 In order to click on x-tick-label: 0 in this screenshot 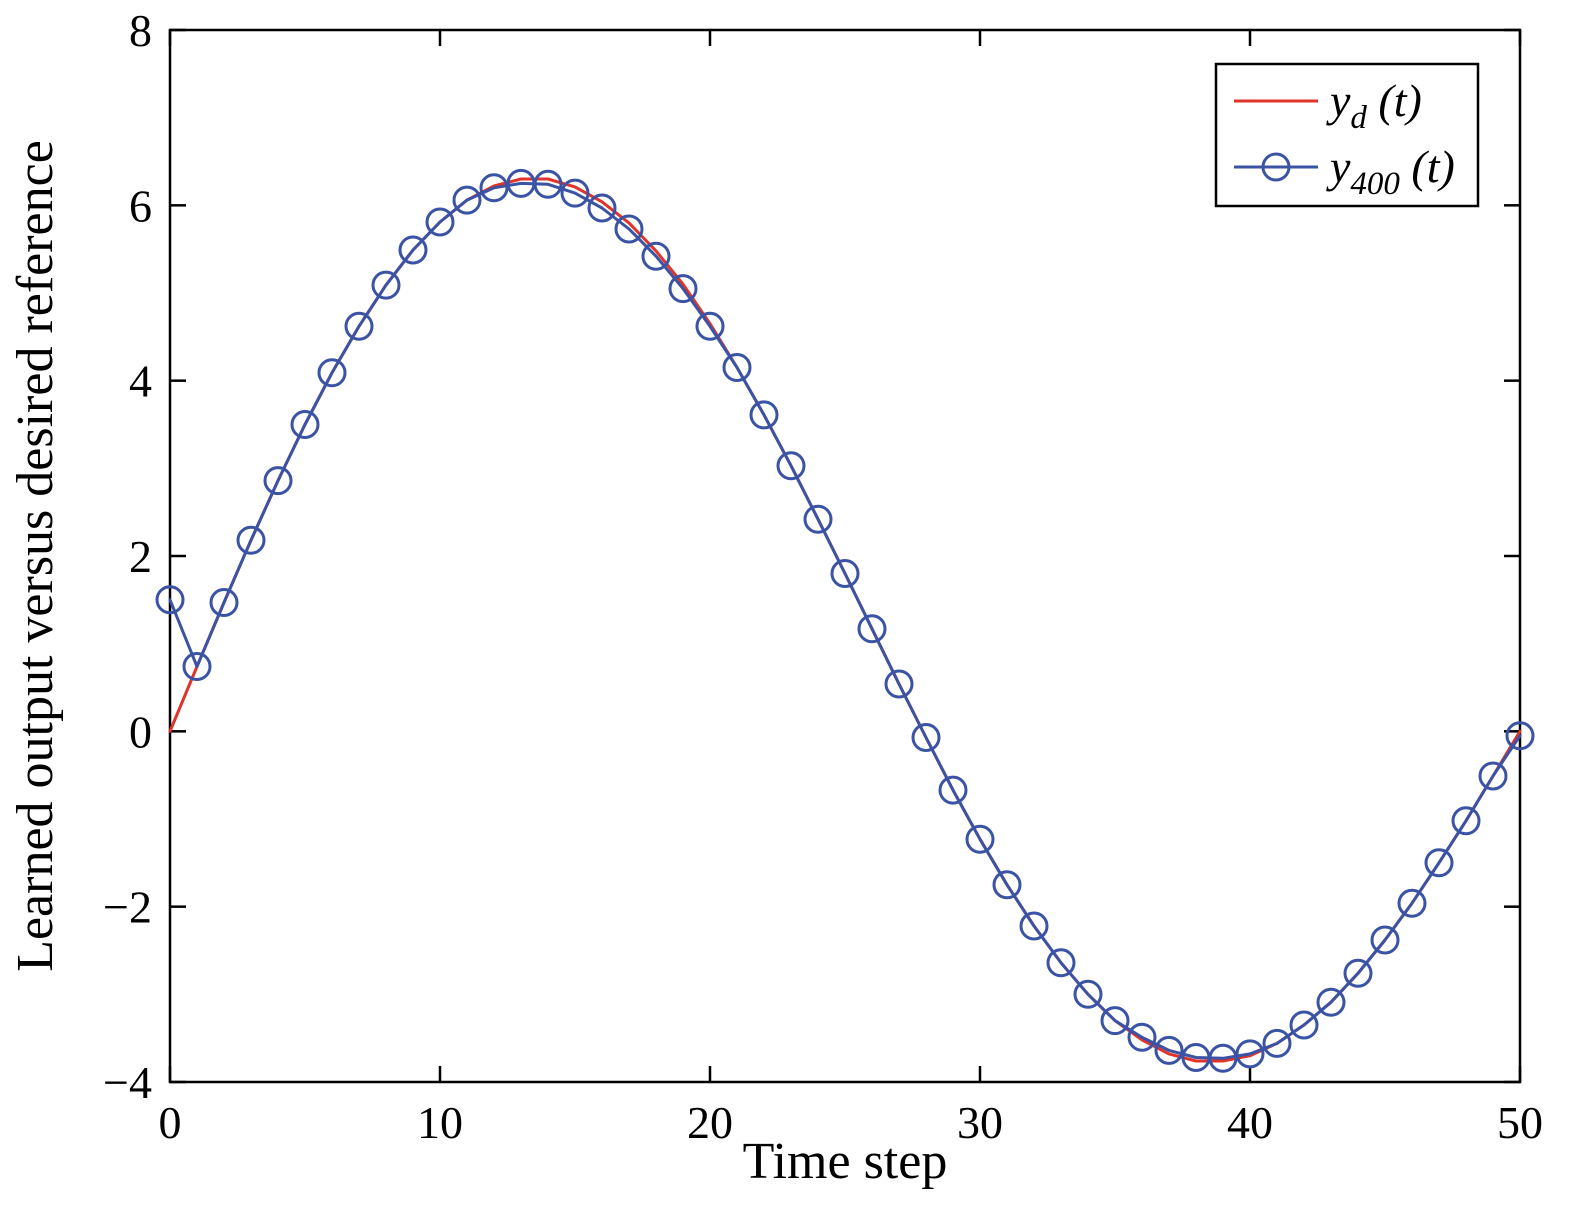, I will do `click(170, 1122)`.